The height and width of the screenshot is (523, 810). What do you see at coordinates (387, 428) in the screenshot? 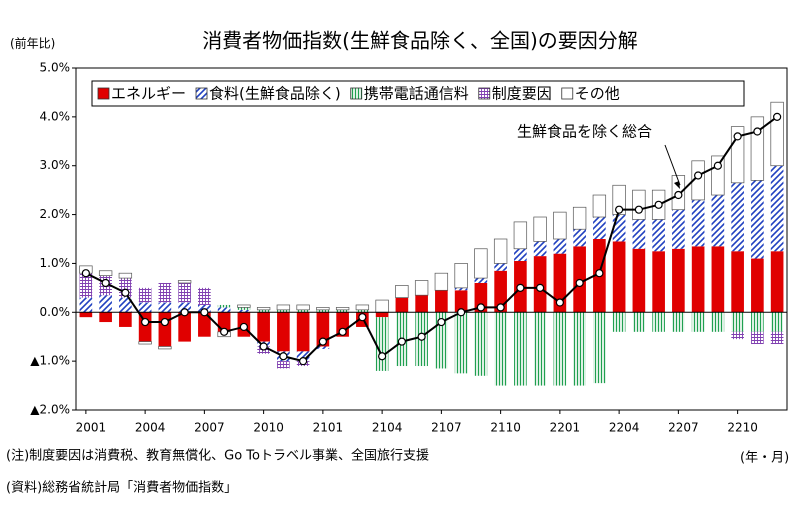
I see `x-tick-label: 2104` at bounding box center [387, 428].